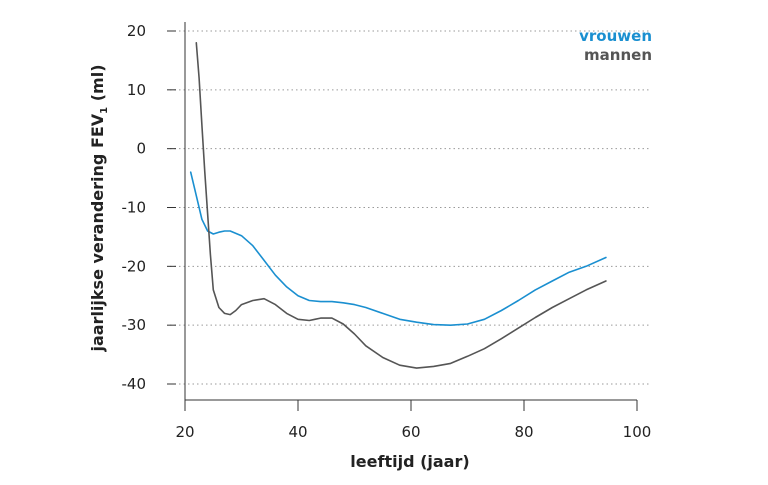 Image resolution: width=768 pixels, height=485 pixels. What do you see at coordinates (523, 432) in the screenshot?
I see `x-tick-label: 80` at bounding box center [523, 432].